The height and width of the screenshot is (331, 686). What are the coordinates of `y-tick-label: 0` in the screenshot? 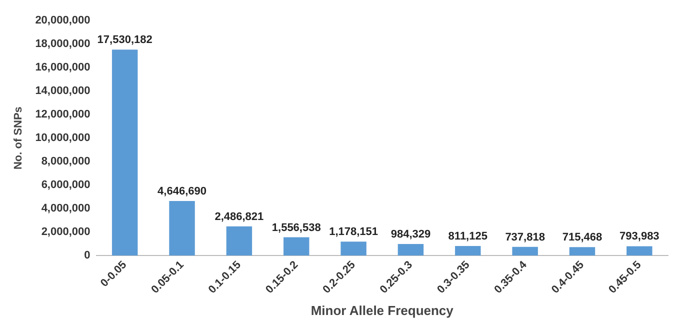 It's located at (87, 256).